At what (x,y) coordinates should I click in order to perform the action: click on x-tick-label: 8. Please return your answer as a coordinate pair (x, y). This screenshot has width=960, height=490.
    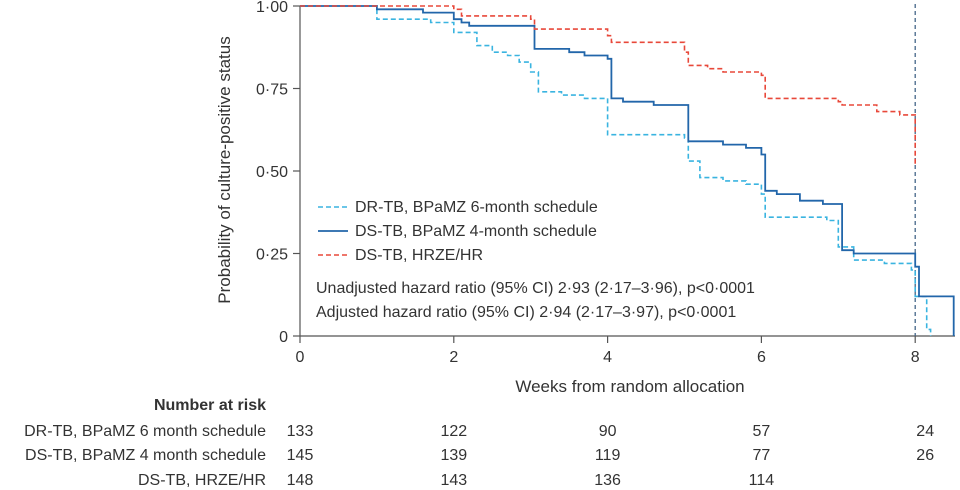
    Looking at the image, I should click on (915, 357).